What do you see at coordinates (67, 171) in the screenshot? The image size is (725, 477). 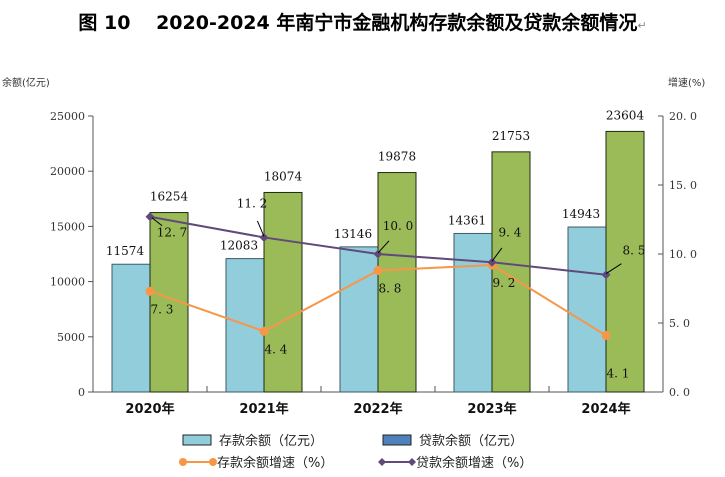 I see `y-tick-label: 20000` at bounding box center [67, 171].